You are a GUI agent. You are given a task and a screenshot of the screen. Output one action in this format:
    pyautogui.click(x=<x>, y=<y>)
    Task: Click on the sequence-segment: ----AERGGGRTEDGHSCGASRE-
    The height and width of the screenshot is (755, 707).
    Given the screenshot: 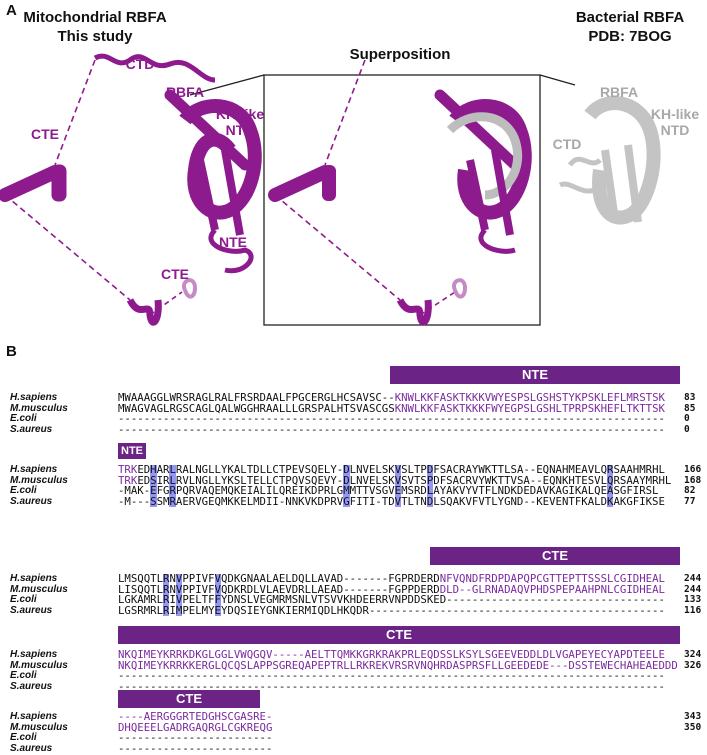 What is the action you would take?
    pyautogui.click(x=195, y=716)
    